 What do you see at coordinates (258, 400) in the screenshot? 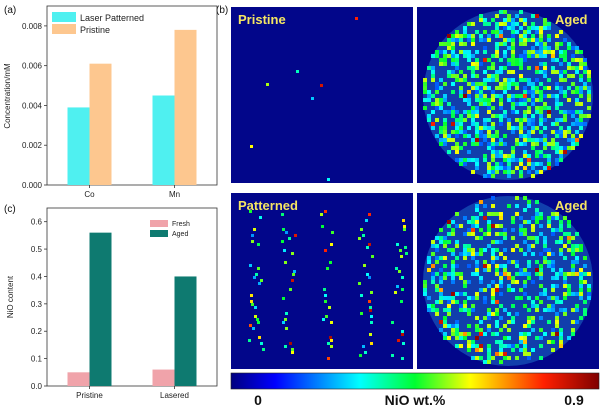
I see `colorbar-min-label: 0` at bounding box center [258, 400].